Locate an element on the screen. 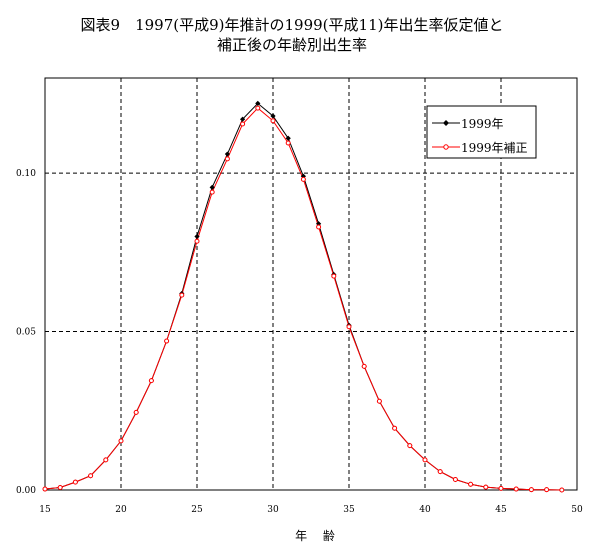 This screenshot has width=598, height=553. chart-title: 図表9 1997(平成9)年推計の1999(平成11)年出生率仮定値と is located at coordinates (292, 25).